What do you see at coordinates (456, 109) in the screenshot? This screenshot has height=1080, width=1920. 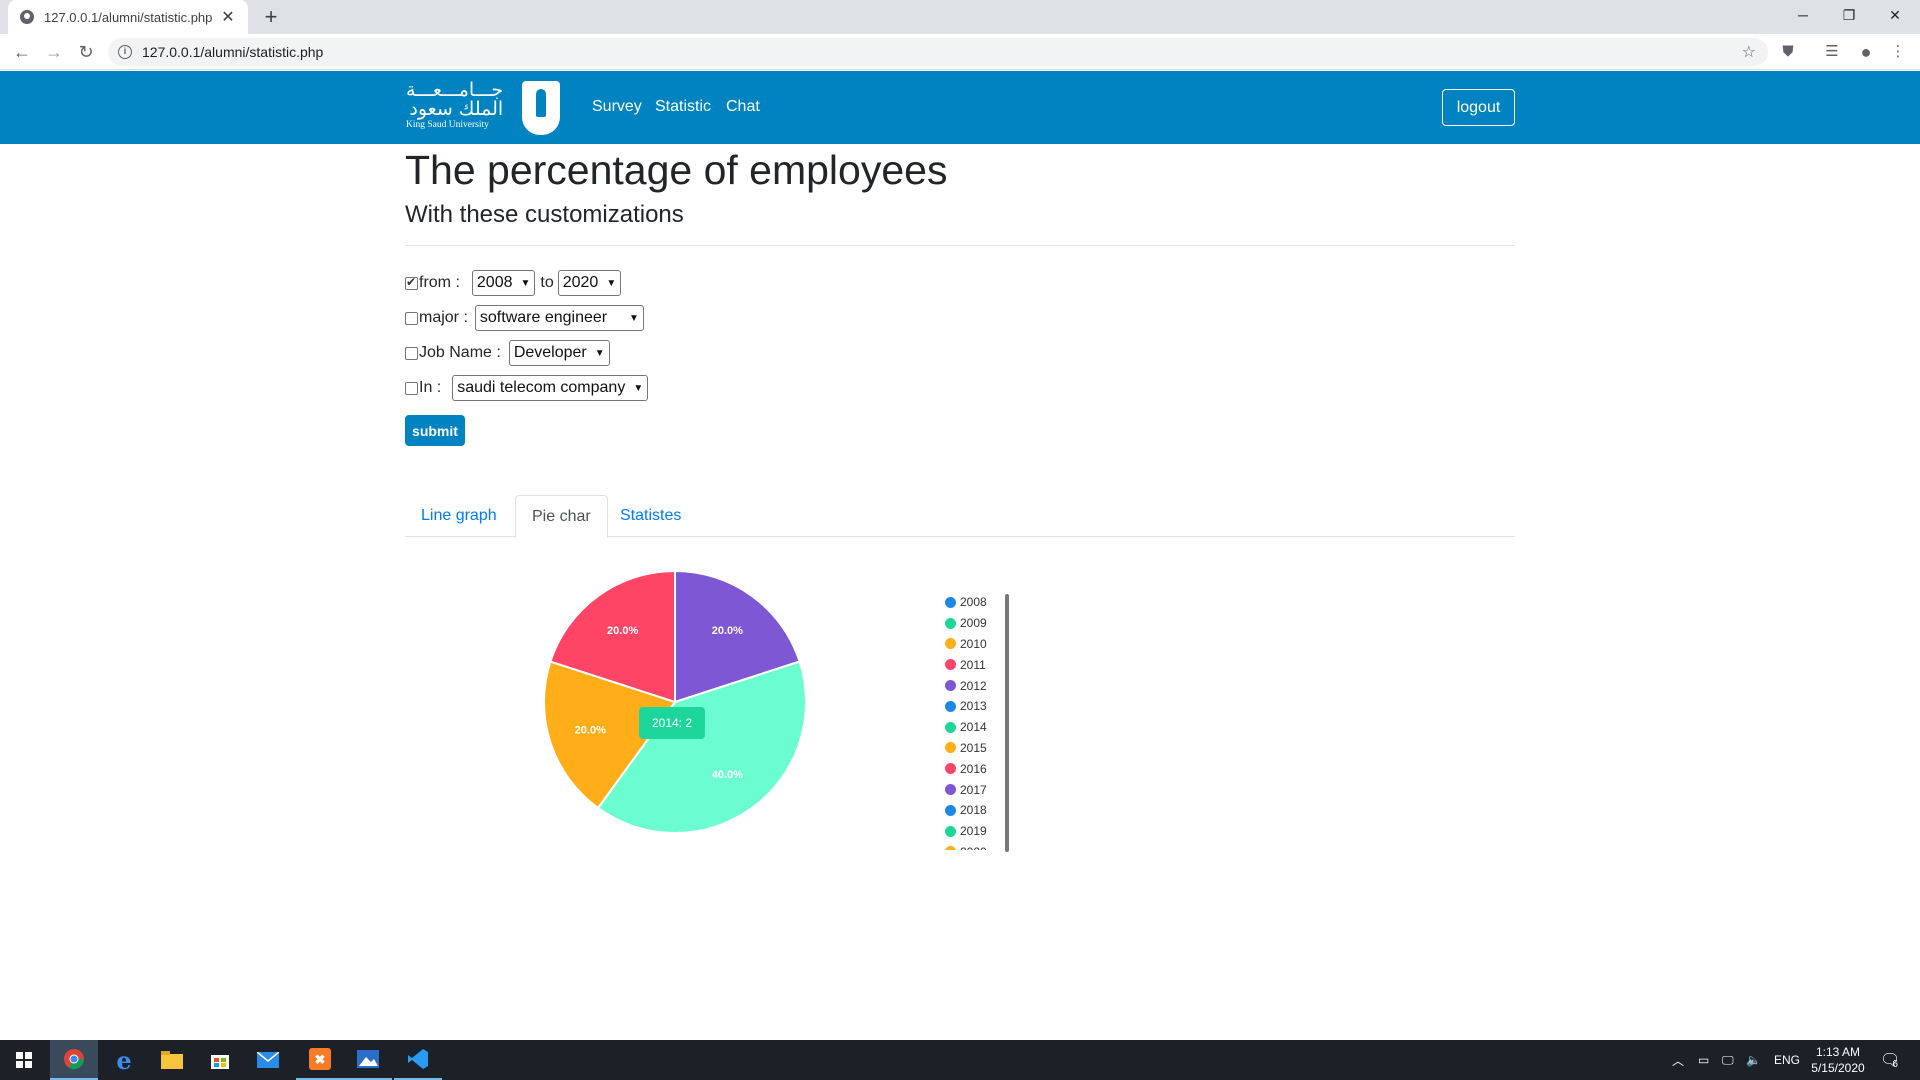 I see `logo-arabic-line2: الملك سعود` at bounding box center [456, 109].